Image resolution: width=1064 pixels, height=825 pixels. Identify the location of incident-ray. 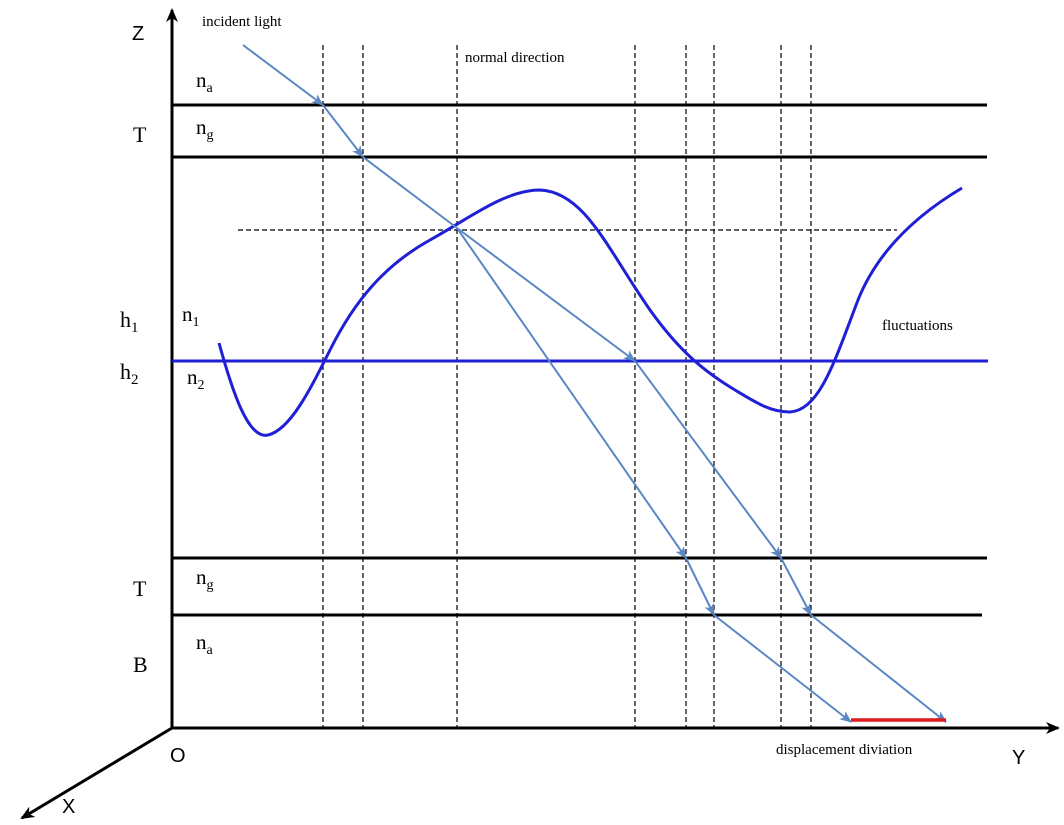
(283, 75).